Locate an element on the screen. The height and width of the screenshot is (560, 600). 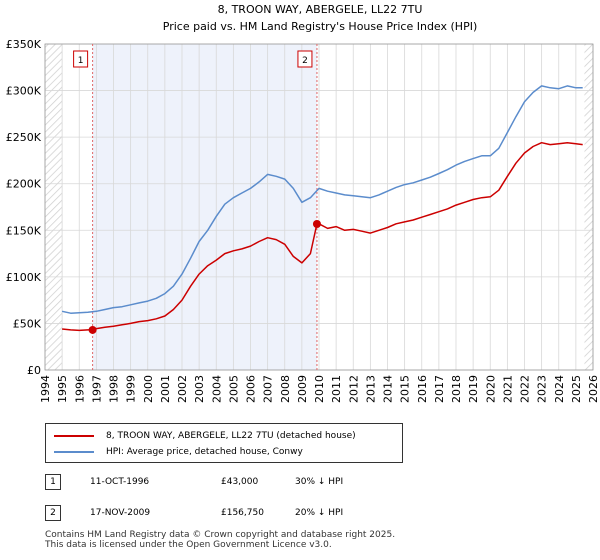
annotation-label: 2 is located at coordinates (305, 61).